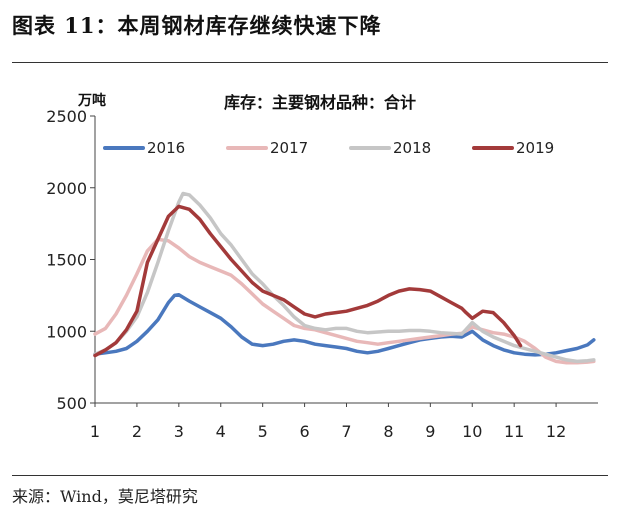 Image resolution: width=620 pixels, height=509 pixels. Describe the element at coordinates (66, 260) in the screenshot. I see `y-tick-label: 1500` at that location.